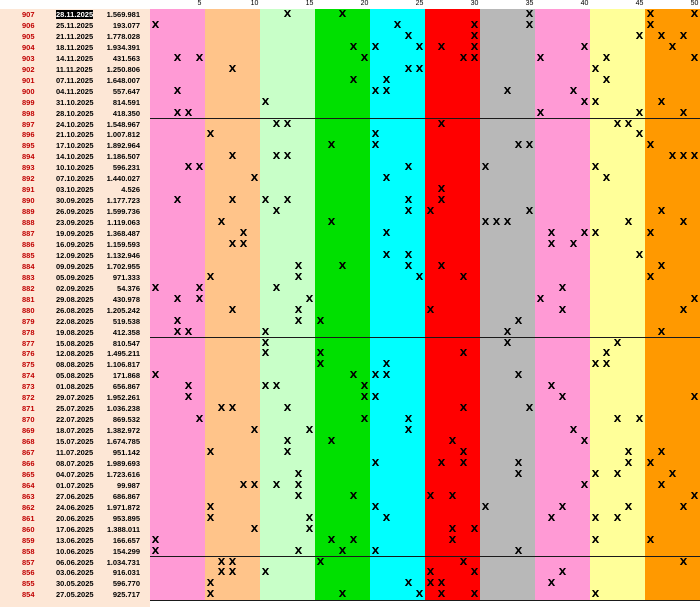  Describe the element at coordinates (75, 91) in the screenshot. I see `draw-date: 04.11.2025` at that location.